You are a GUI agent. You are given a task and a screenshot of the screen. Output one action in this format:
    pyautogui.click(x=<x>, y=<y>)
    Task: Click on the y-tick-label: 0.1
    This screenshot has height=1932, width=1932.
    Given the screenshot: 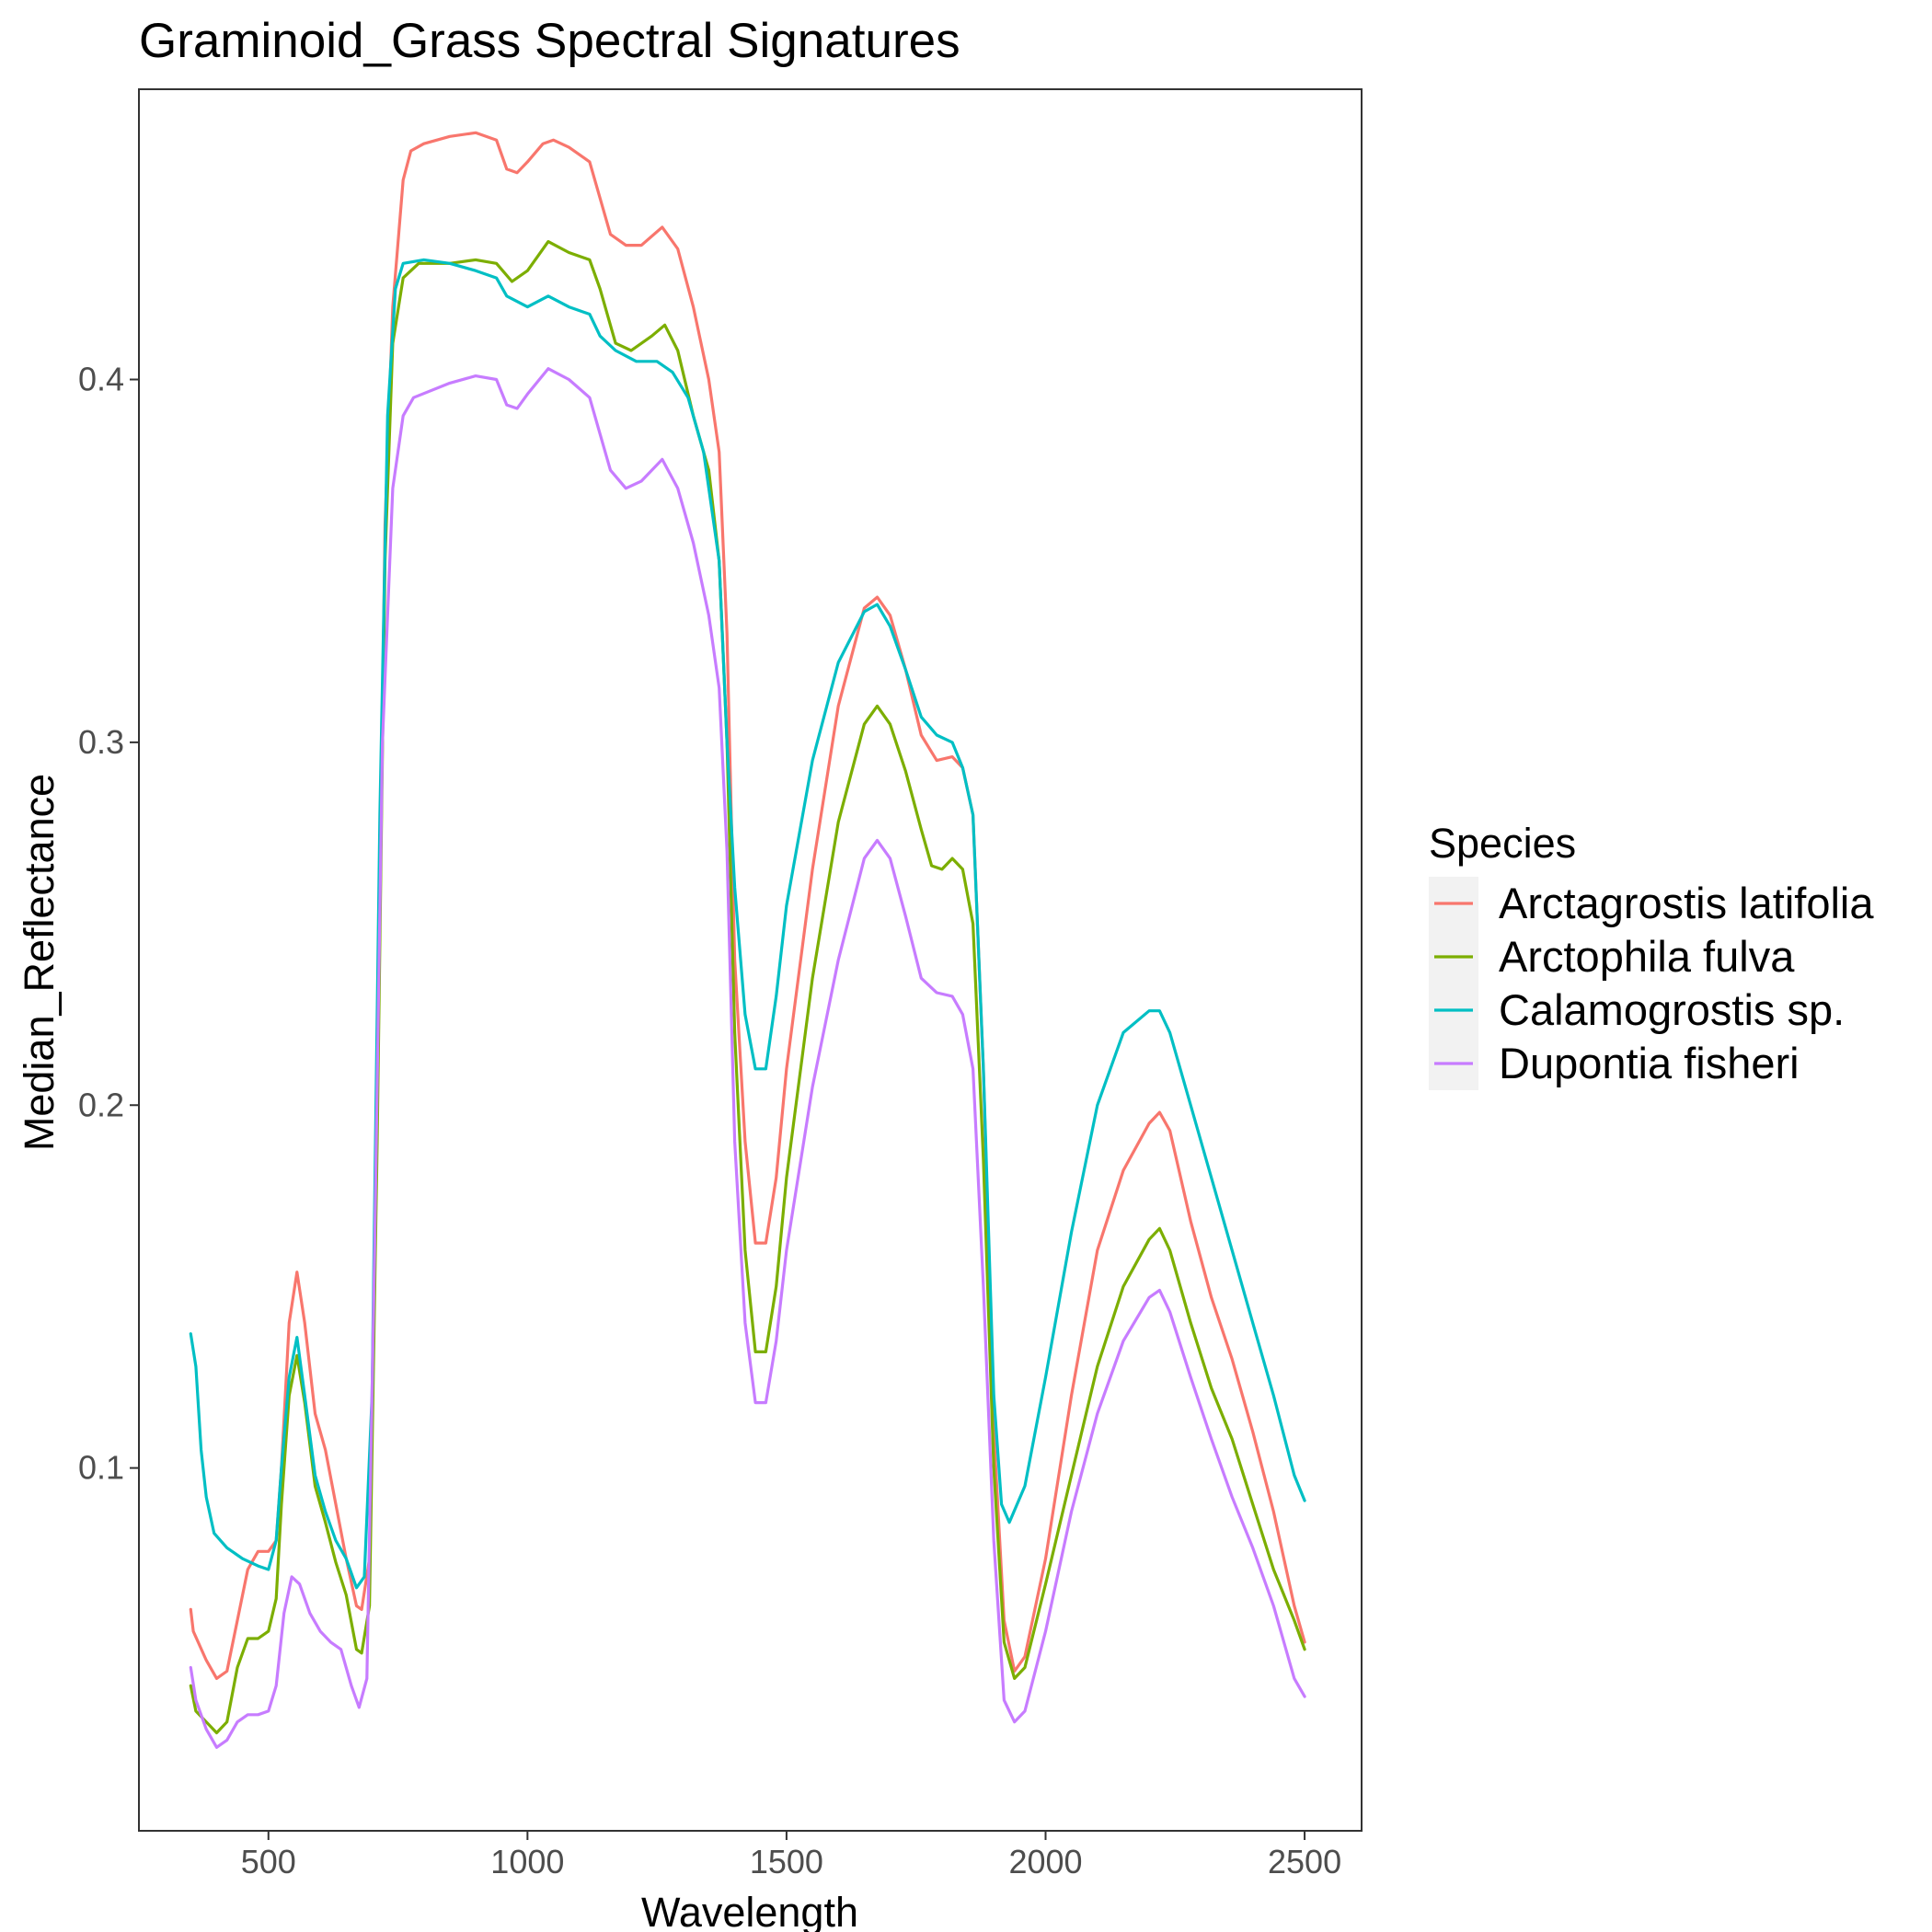 What is the action you would take?
    pyautogui.click(x=101, y=1468)
    